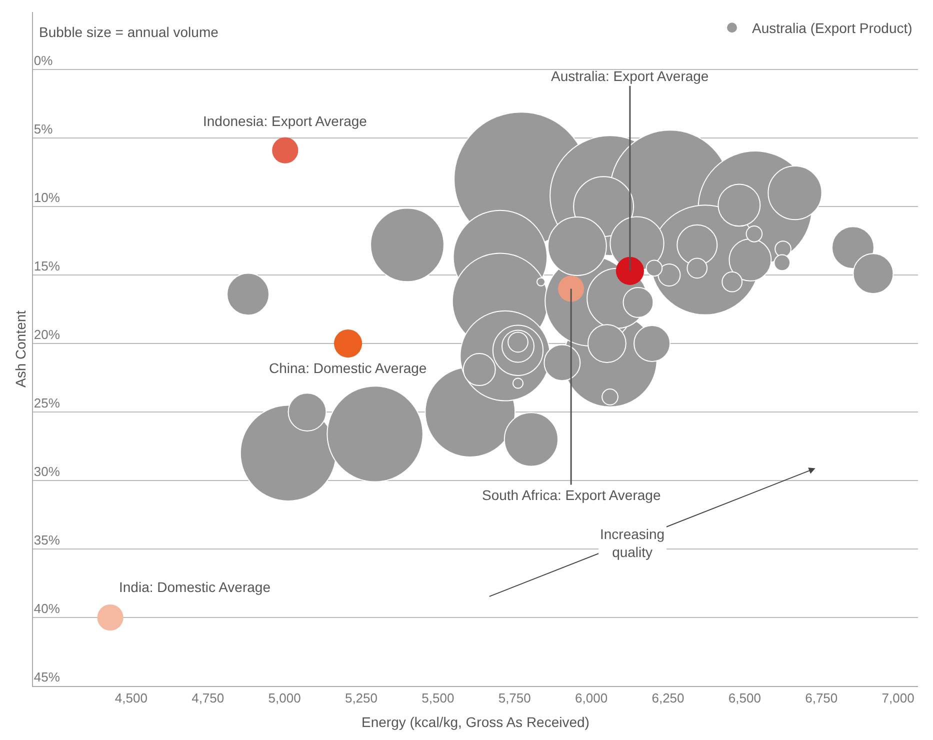 The height and width of the screenshot is (740, 933). Describe the element at coordinates (591, 698) in the screenshot. I see `x-tick-label: 6,000` at that location.